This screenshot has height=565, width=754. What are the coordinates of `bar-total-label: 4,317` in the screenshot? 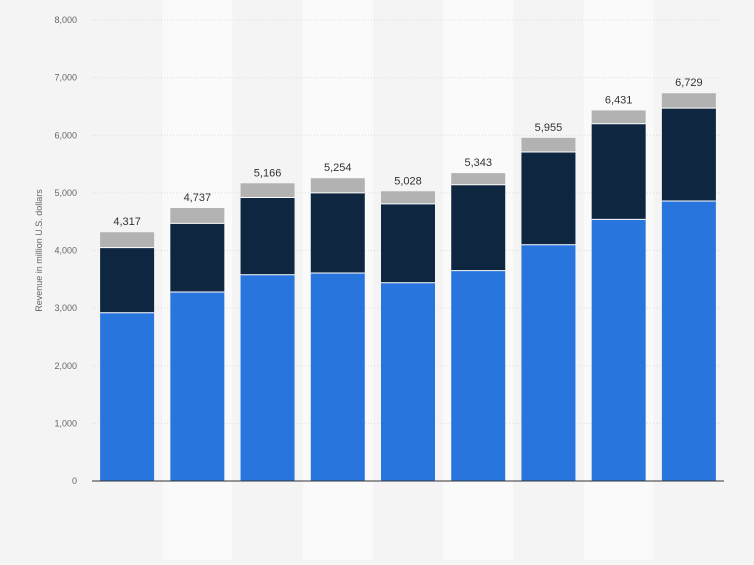 It's located at (127, 222).